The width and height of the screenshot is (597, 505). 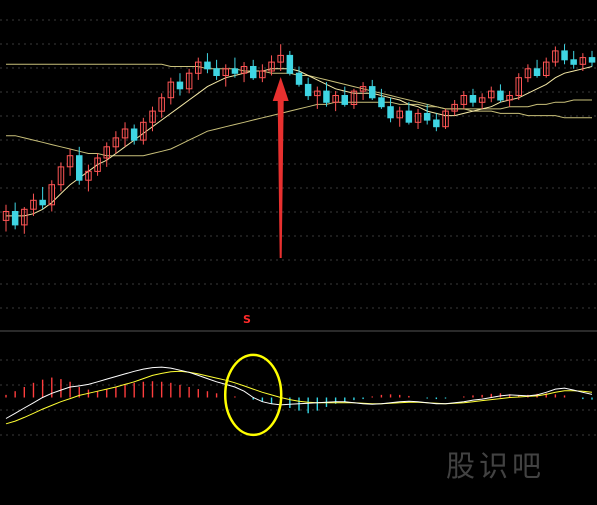 I want to click on macd-dea-line, so click(x=299, y=397).